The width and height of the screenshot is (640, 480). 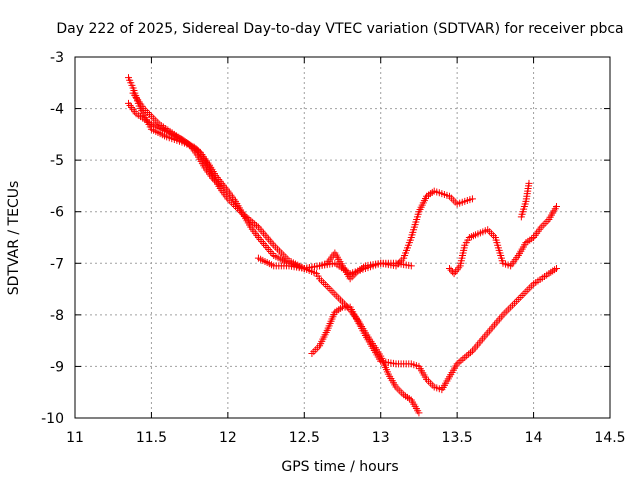 I want to click on y-tick-label: -8, so click(x=57, y=316).